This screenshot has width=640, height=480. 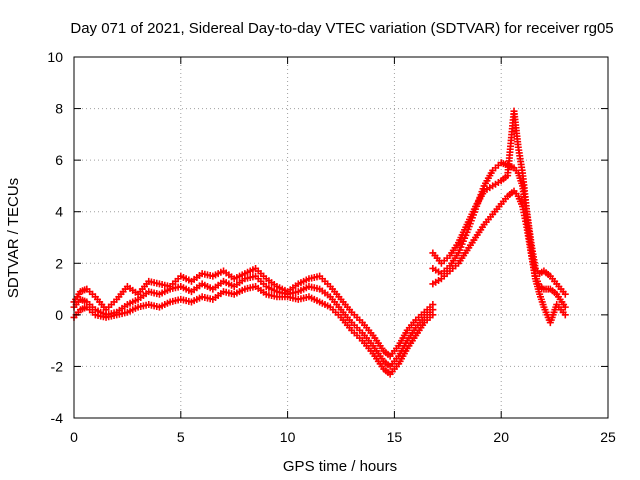 I want to click on y-tick-label: -2, so click(x=57, y=366).